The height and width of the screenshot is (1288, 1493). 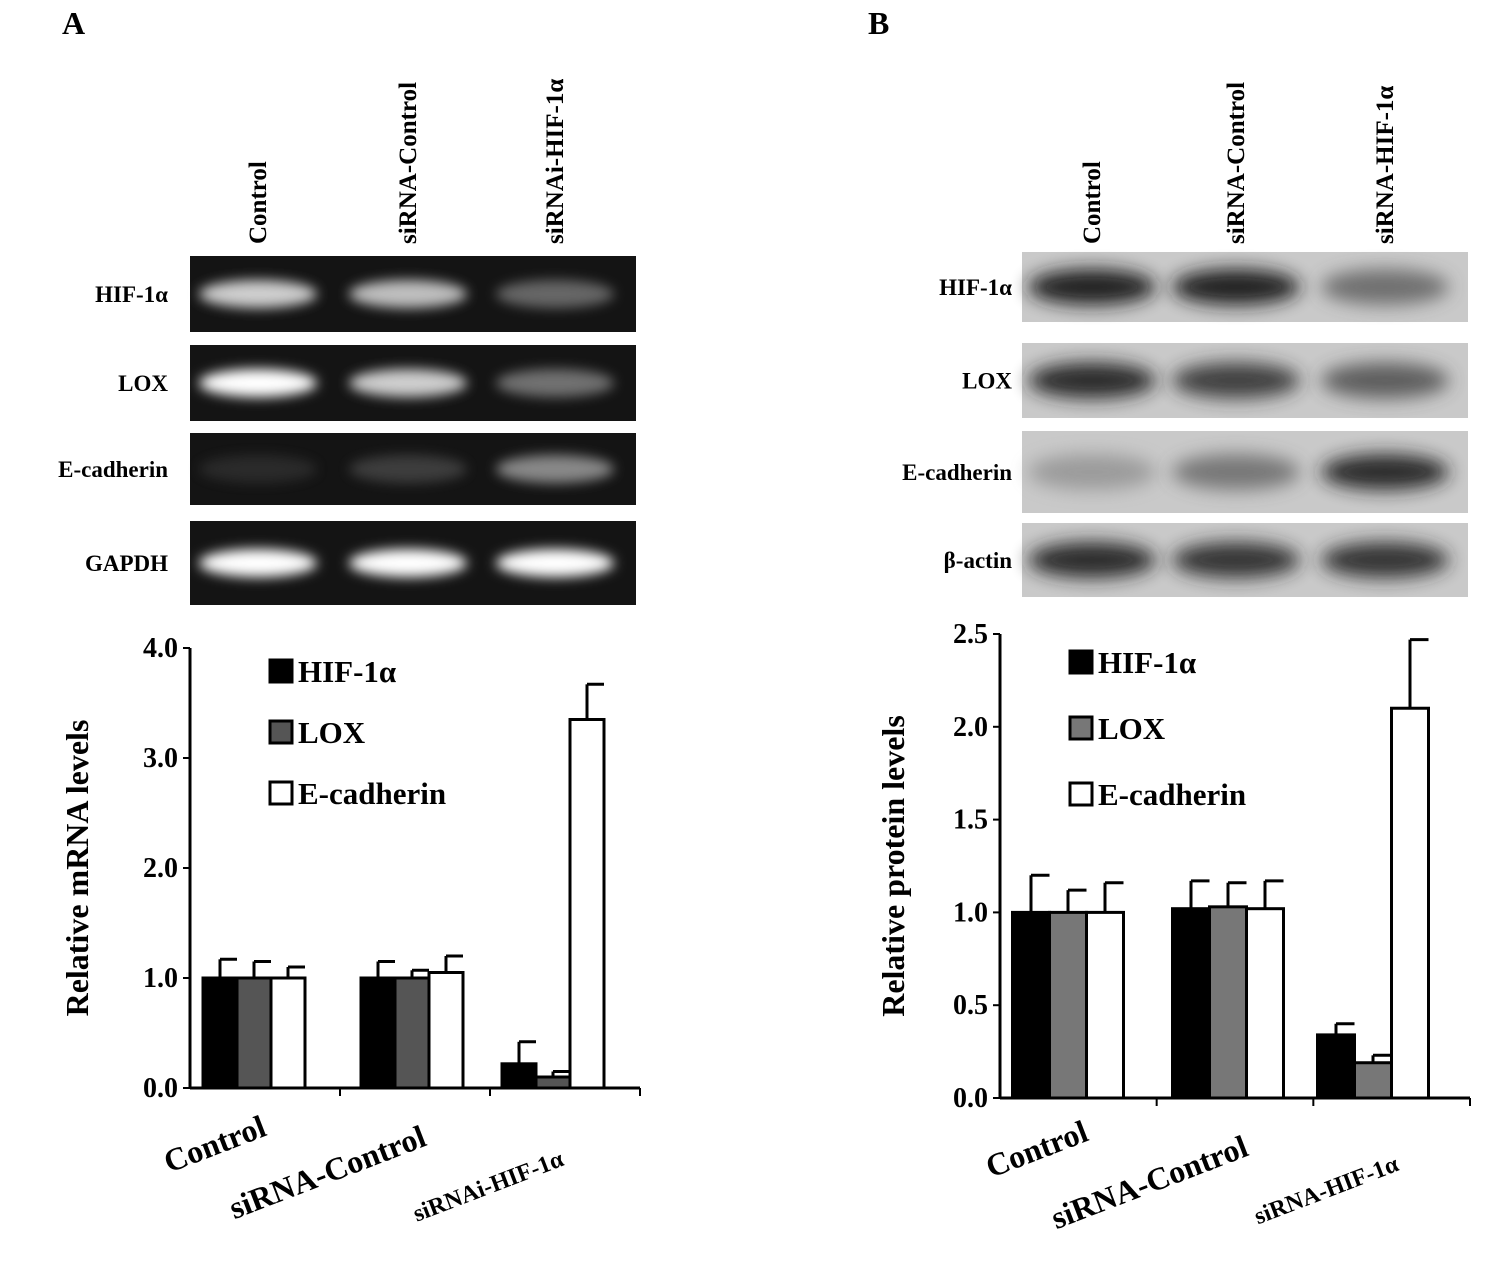 What do you see at coordinates (1385, 165) in the screenshot?
I see `lane-label: siRNA-HIF-1α` at bounding box center [1385, 165].